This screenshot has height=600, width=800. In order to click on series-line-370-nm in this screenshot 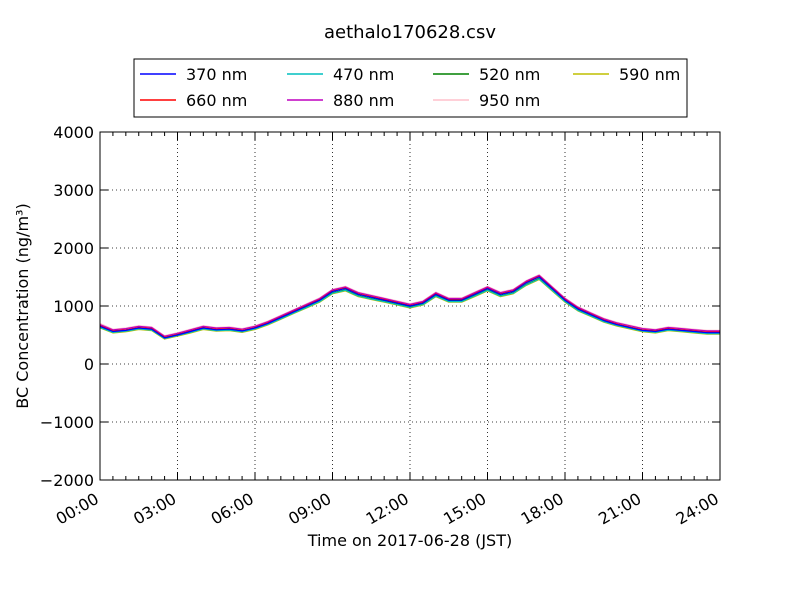, I will do `click(409, 307)`.